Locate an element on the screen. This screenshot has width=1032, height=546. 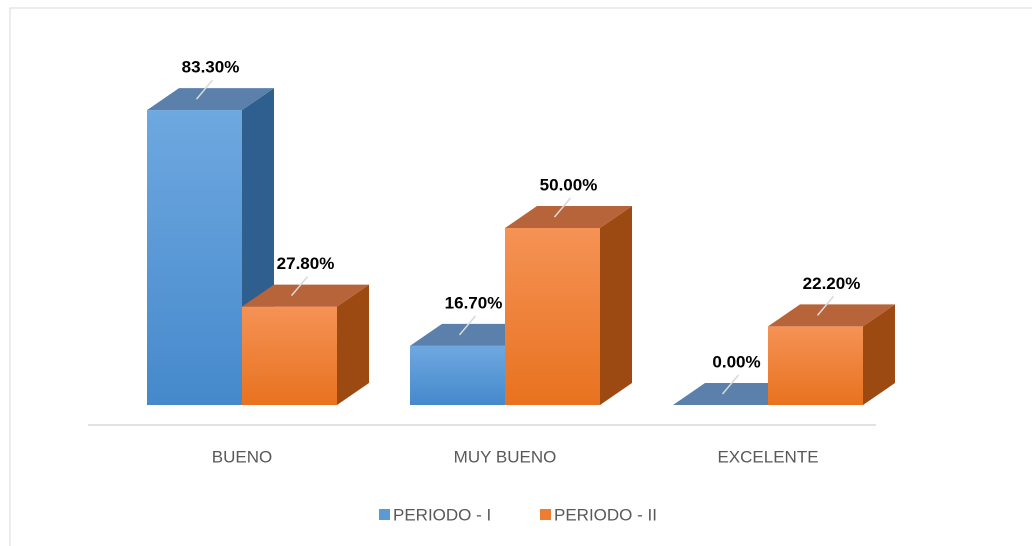
x-tick-label: BUENO is located at coordinates (242, 456).